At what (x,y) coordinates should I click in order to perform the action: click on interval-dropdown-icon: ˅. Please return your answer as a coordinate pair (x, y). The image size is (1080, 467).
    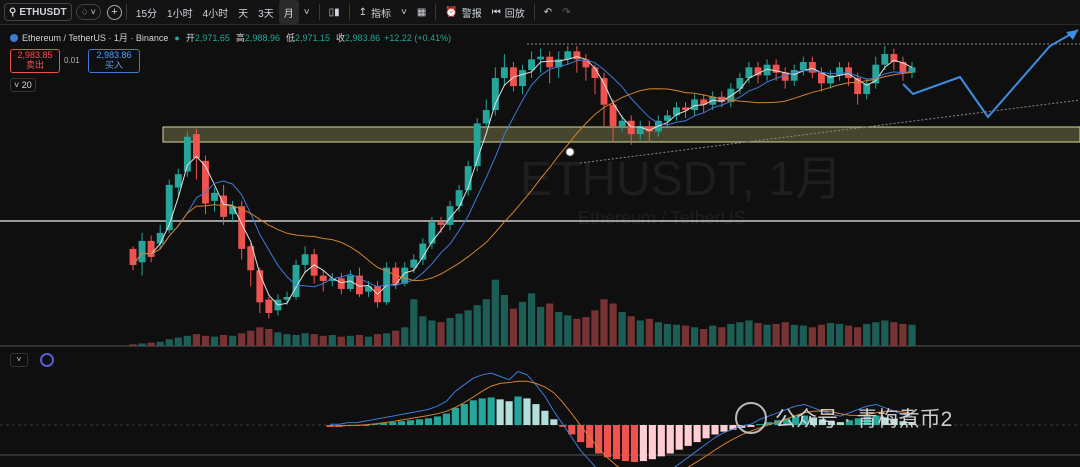
    Looking at the image, I should click on (306, 12).